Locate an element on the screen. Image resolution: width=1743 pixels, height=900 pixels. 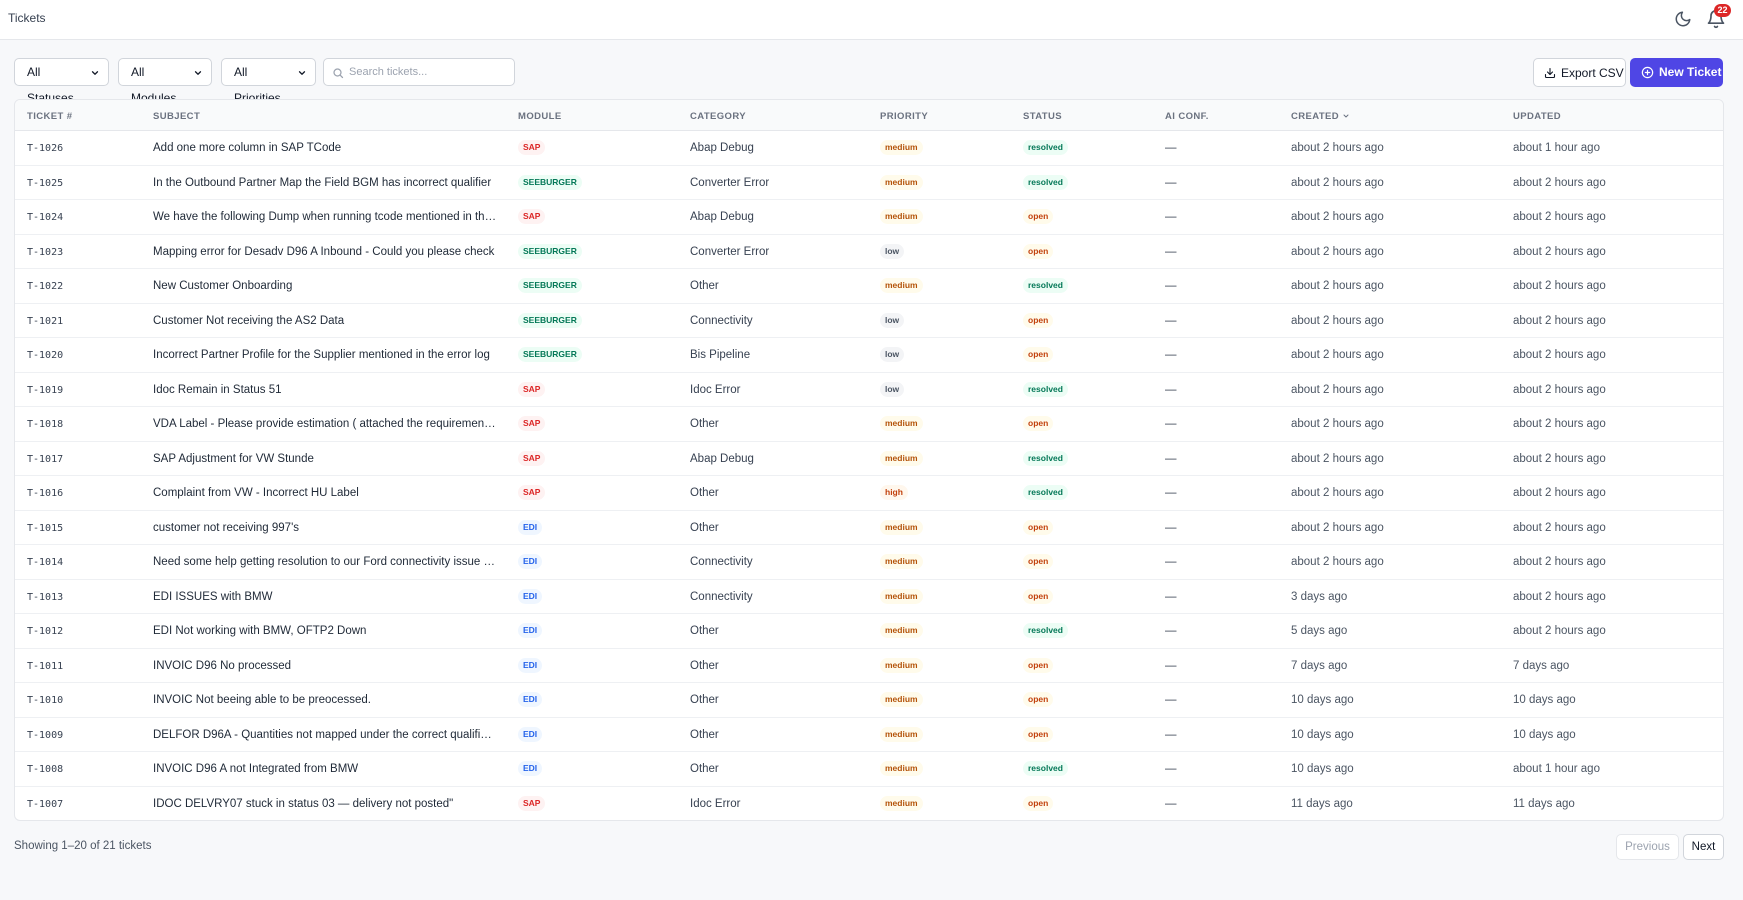
column-header-created: CREATED is located at coordinates (1320, 116).